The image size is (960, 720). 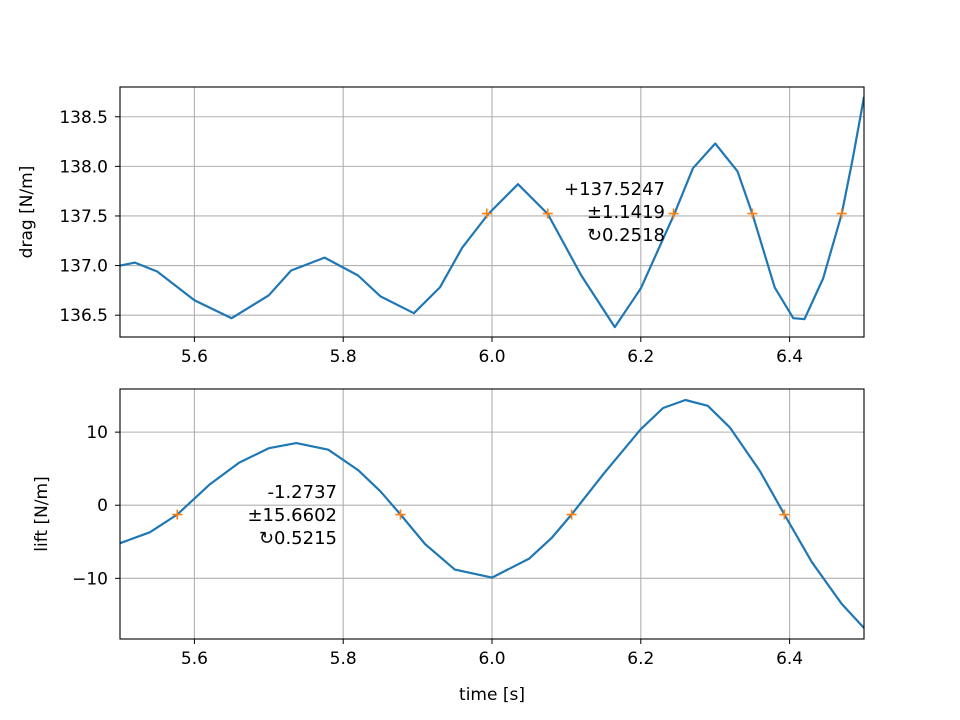 I want to click on drag-x-tick-label: 5.6, so click(x=194, y=357).